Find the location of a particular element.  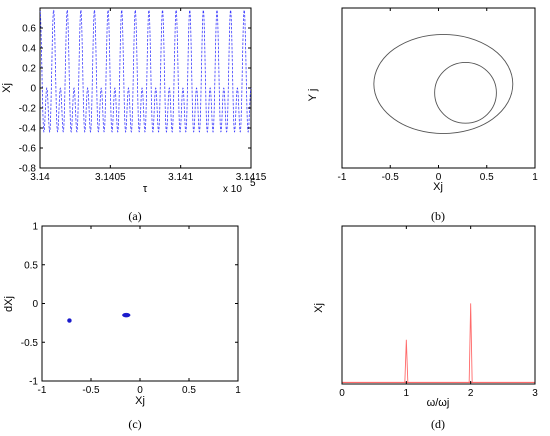

panel-c-xtick-label: -0.5 is located at coordinates (91, 390).